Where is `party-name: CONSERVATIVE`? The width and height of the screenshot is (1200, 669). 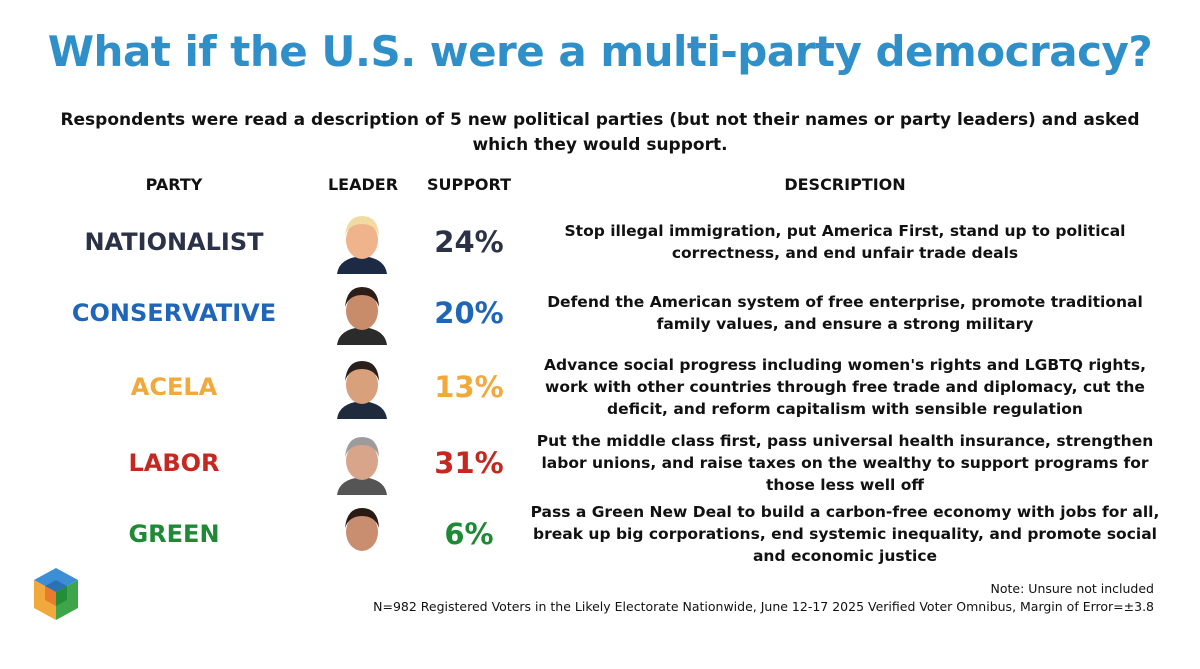
party-name: CONSERVATIVE is located at coordinates (174, 313).